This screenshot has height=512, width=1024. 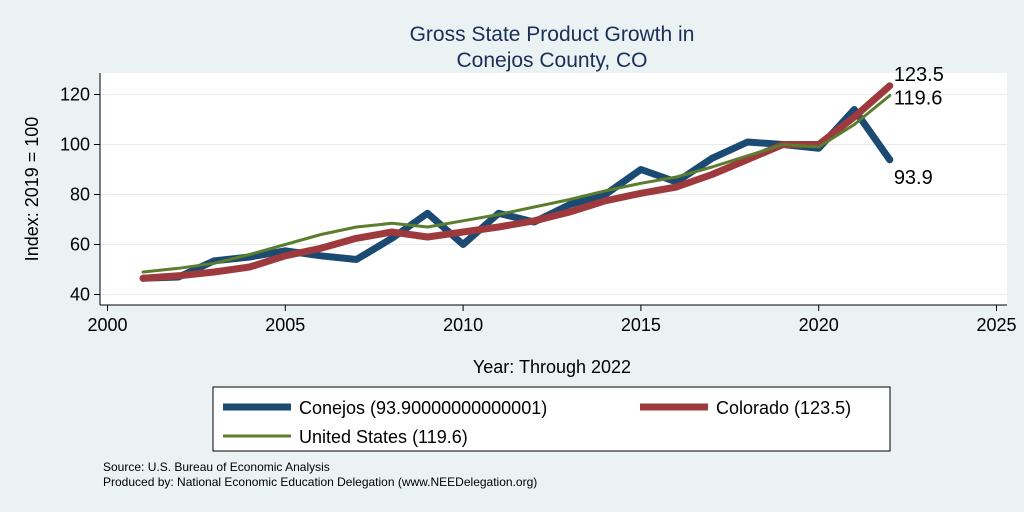 I want to click on y-tick-label-120: 120, so click(x=75, y=95).